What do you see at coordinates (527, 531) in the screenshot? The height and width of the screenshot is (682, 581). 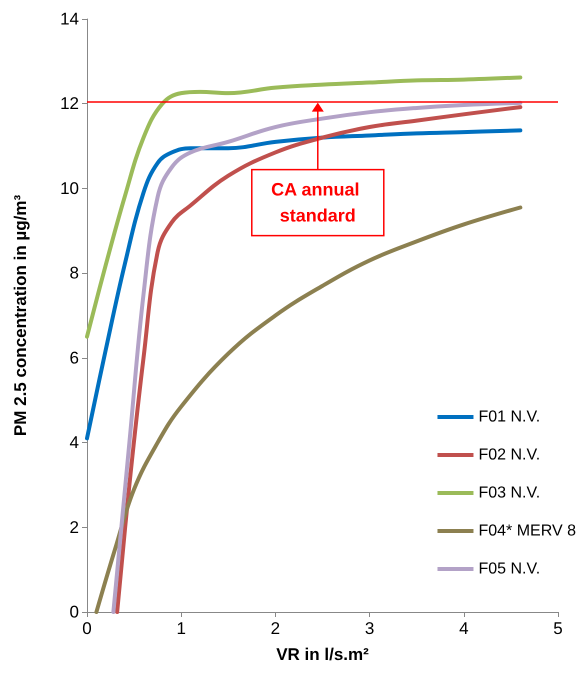 I see `legend-label: F04* MERV 8` at bounding box center [527, 531].